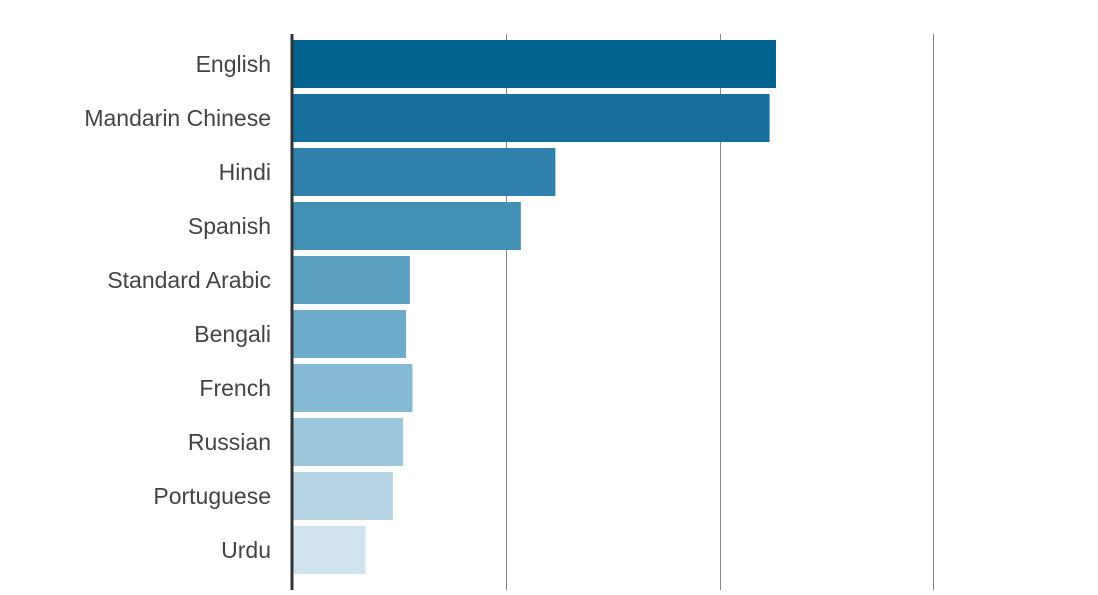  Describe the element at coordinates (232, 334) in the screenshot. I see `category-label-bengali: Bengali` at that location.